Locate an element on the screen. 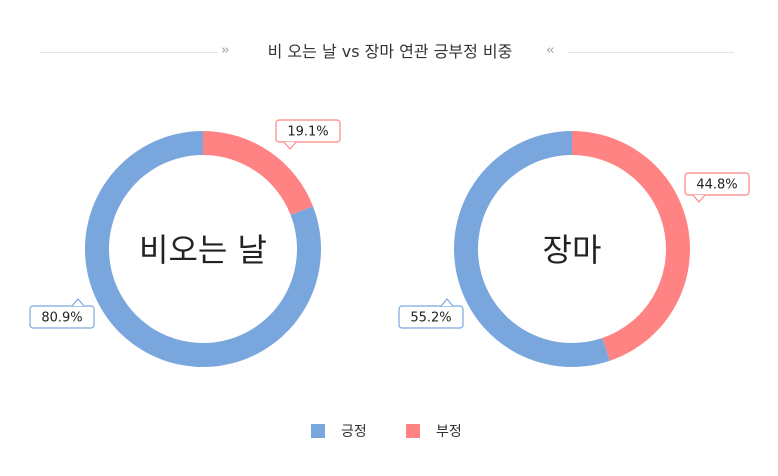  legend-swatch-positive is located at coordinates (318, 431).